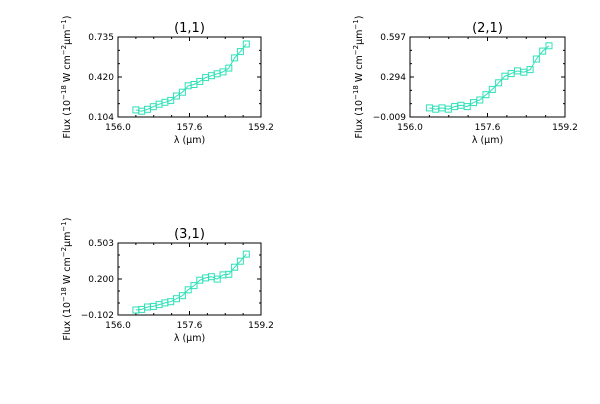 Image resolution: width=600 pixels, height=404 pixels. Describe the element at coordinates (390, 118) in the screenshot. I see `y-tick-label: −0.009` at that location.